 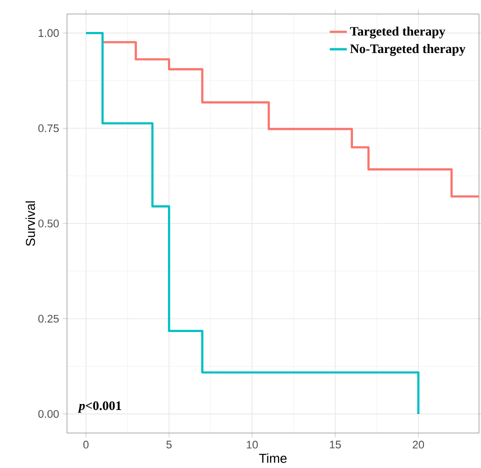 I want to click on y-tick-label: 1.00, so click(x=48, y=33).